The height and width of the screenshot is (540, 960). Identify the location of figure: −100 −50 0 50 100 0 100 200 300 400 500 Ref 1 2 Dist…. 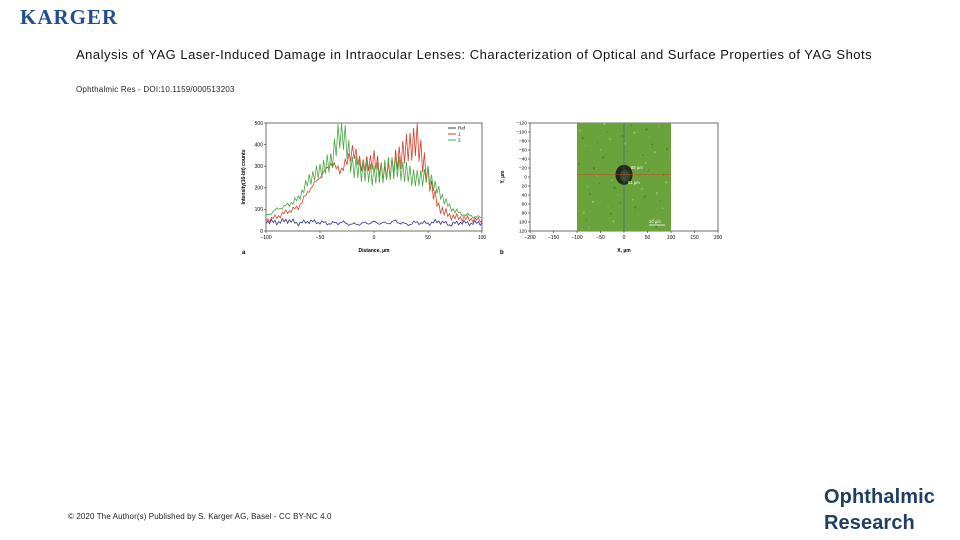
(480, 187).